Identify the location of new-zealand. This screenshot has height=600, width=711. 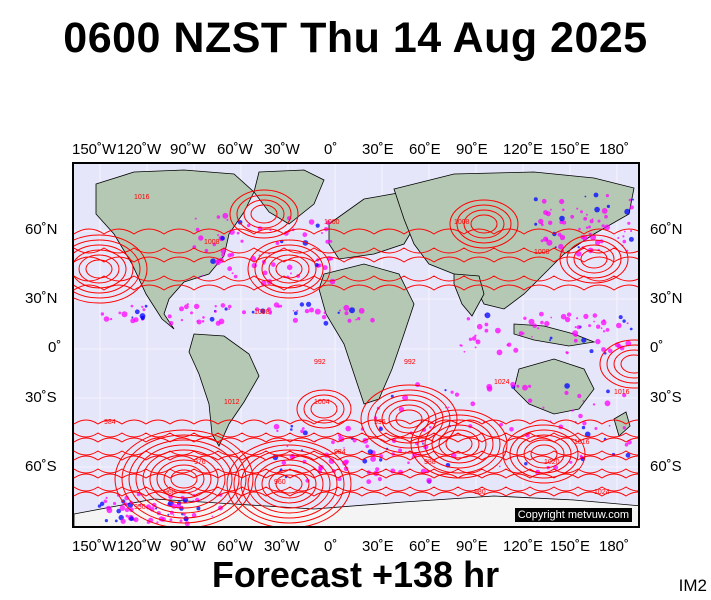
(622, 424).